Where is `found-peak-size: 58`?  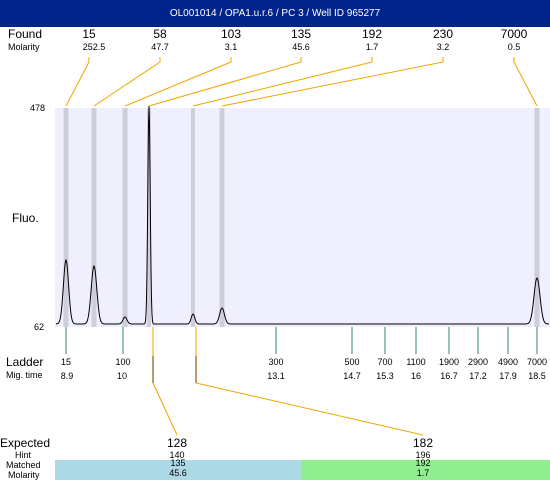 found-peak-size: 58 is located at coordinates (160, 34).